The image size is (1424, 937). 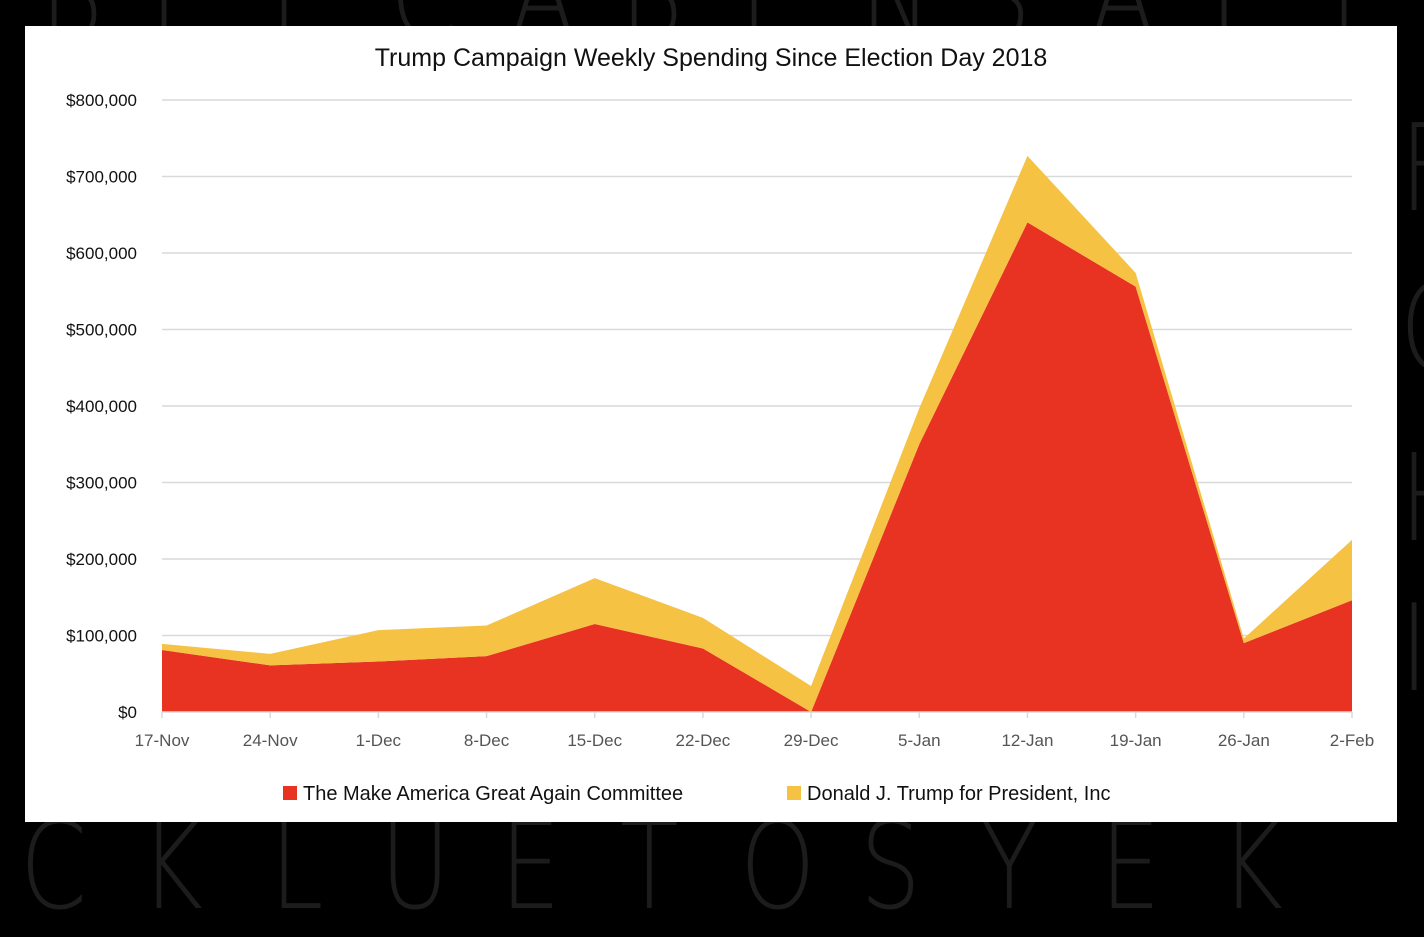 What do you see at coordinates (101, 330) in the screenshot?
I see `y-tick-label: $500,000` at bounding box center [101, 330].